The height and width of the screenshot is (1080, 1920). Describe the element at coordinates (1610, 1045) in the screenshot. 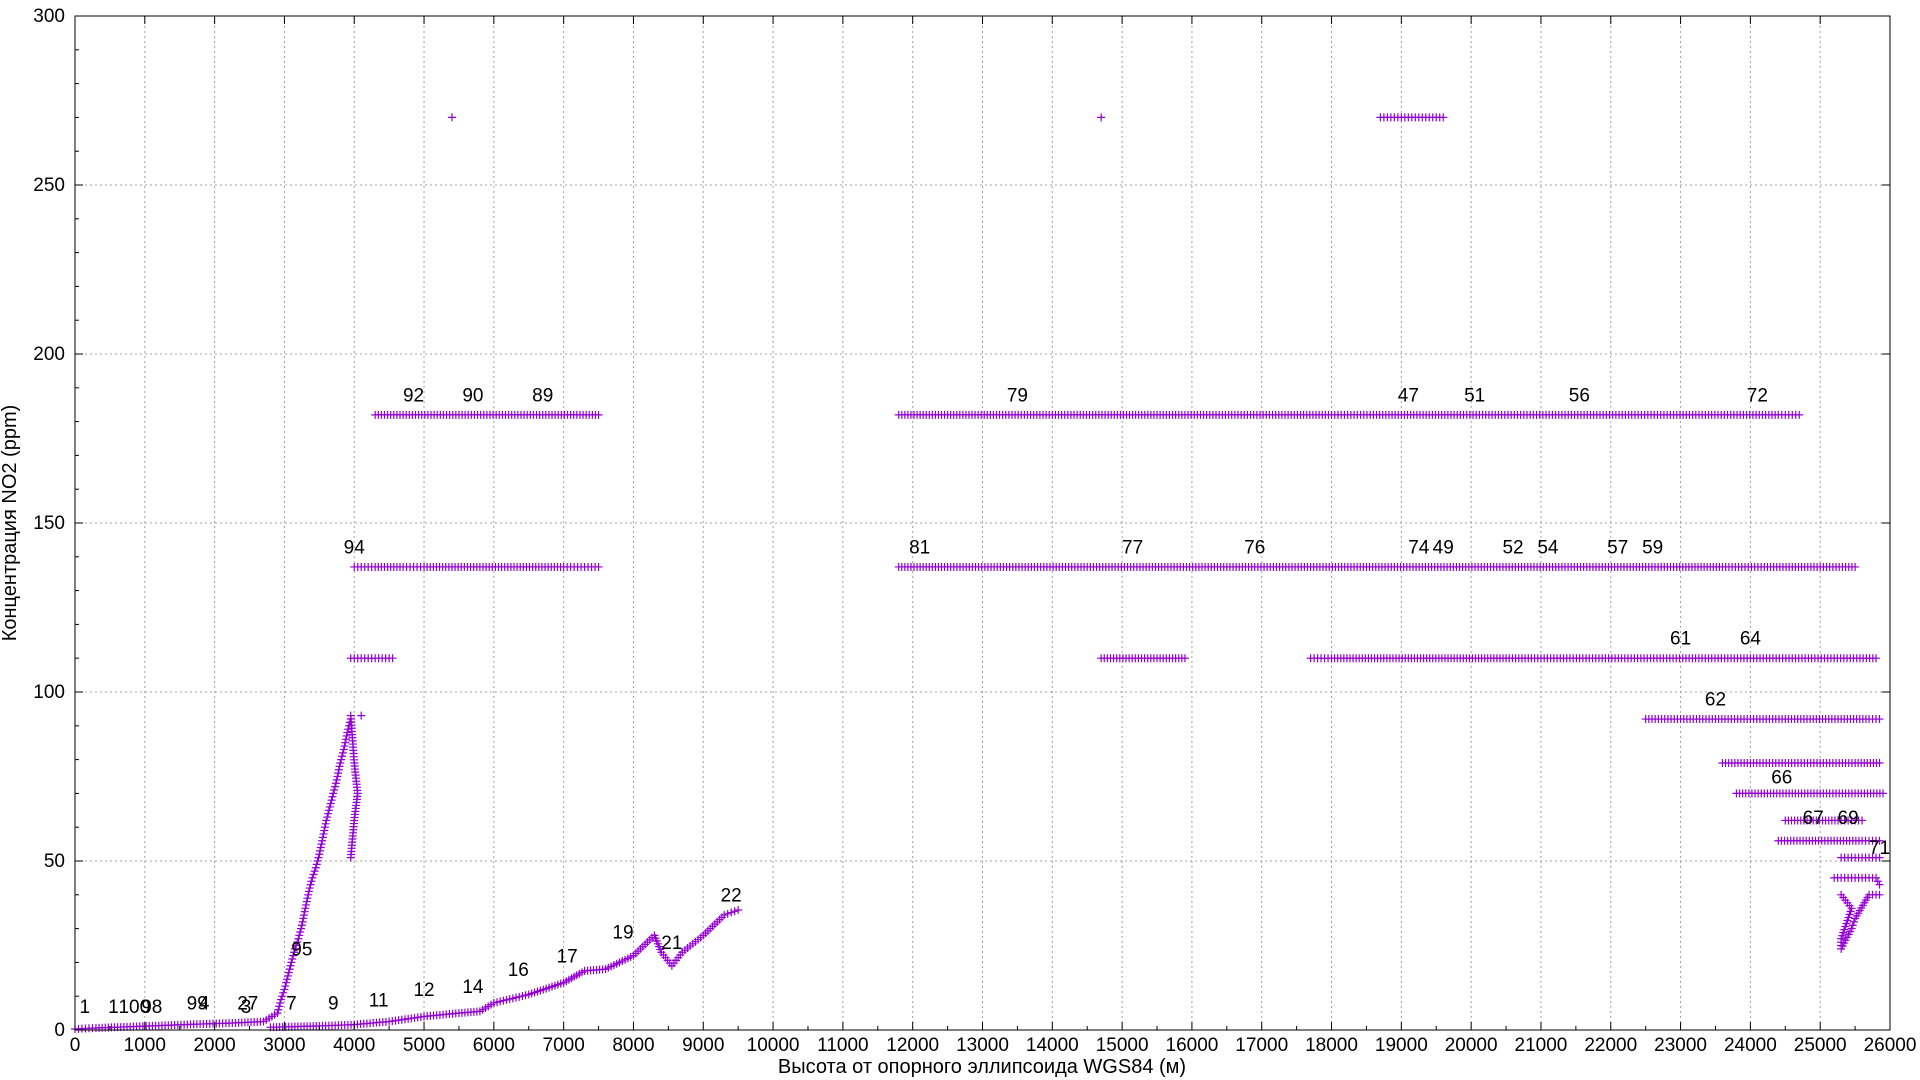

I see `x-tick-label: 22000` at that location.